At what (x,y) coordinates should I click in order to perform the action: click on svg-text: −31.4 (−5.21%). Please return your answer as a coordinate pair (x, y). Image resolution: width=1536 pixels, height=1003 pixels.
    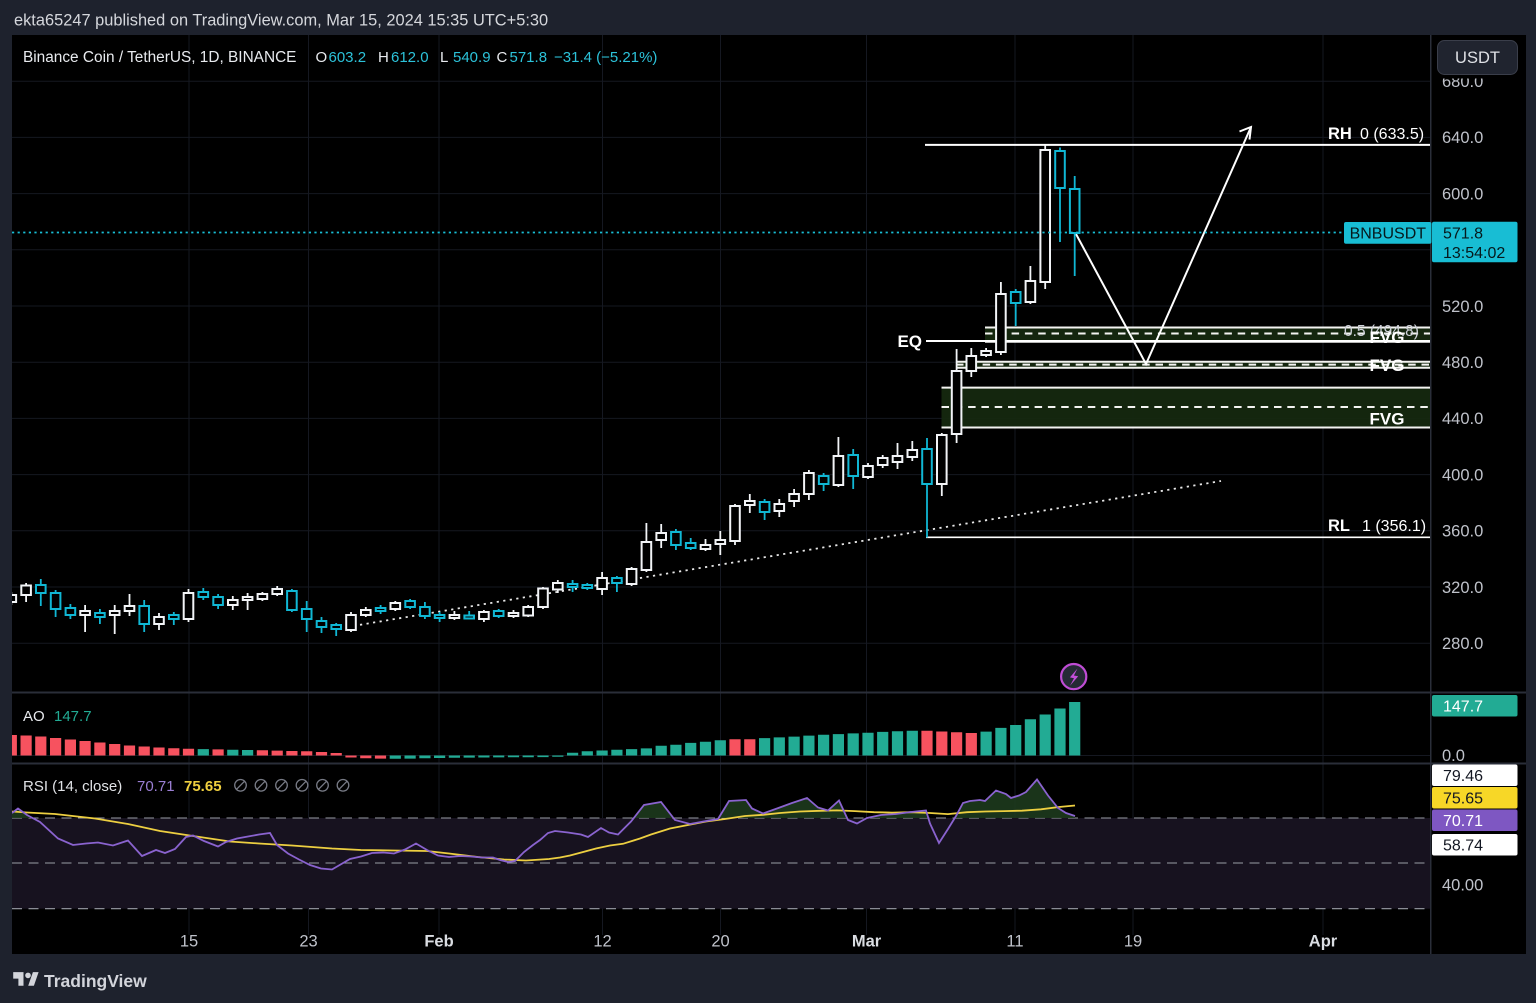
    Looking at the image, I should click on (605, 57).